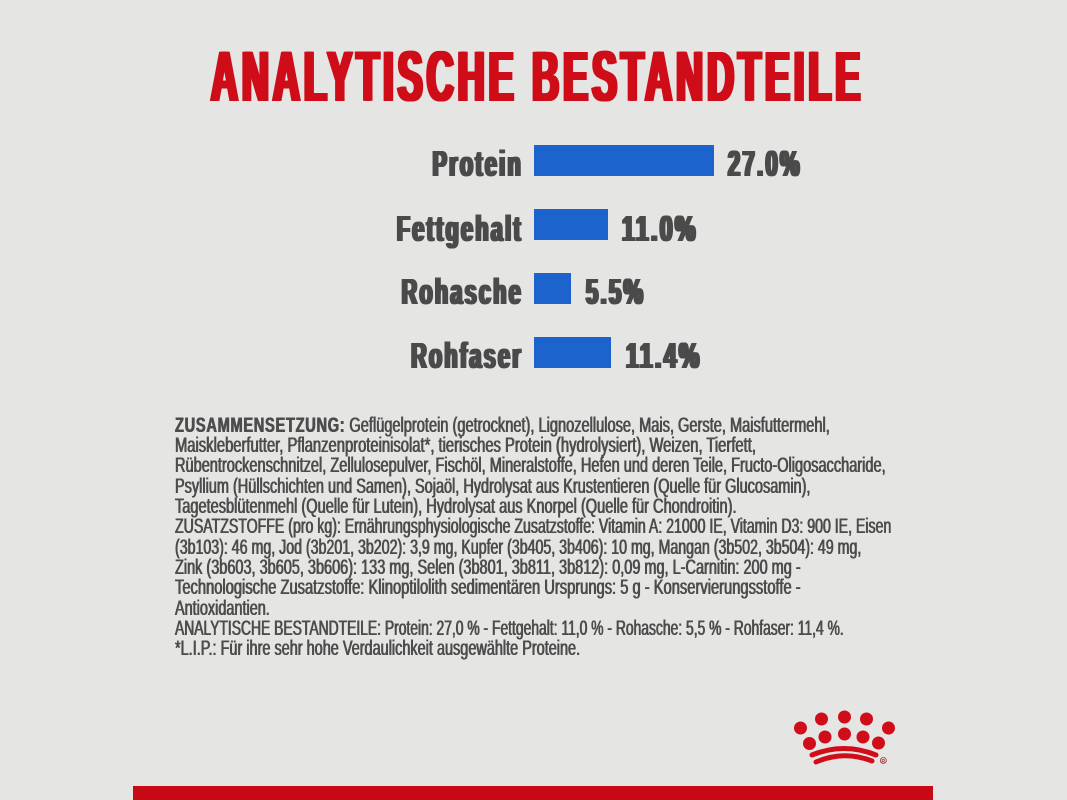 The height and width of the screenshot is (800, 1067). What do you see at coordinates (883, 762) in the screenshot?
I see `svg-text: R` at bounding box center [883, 762].